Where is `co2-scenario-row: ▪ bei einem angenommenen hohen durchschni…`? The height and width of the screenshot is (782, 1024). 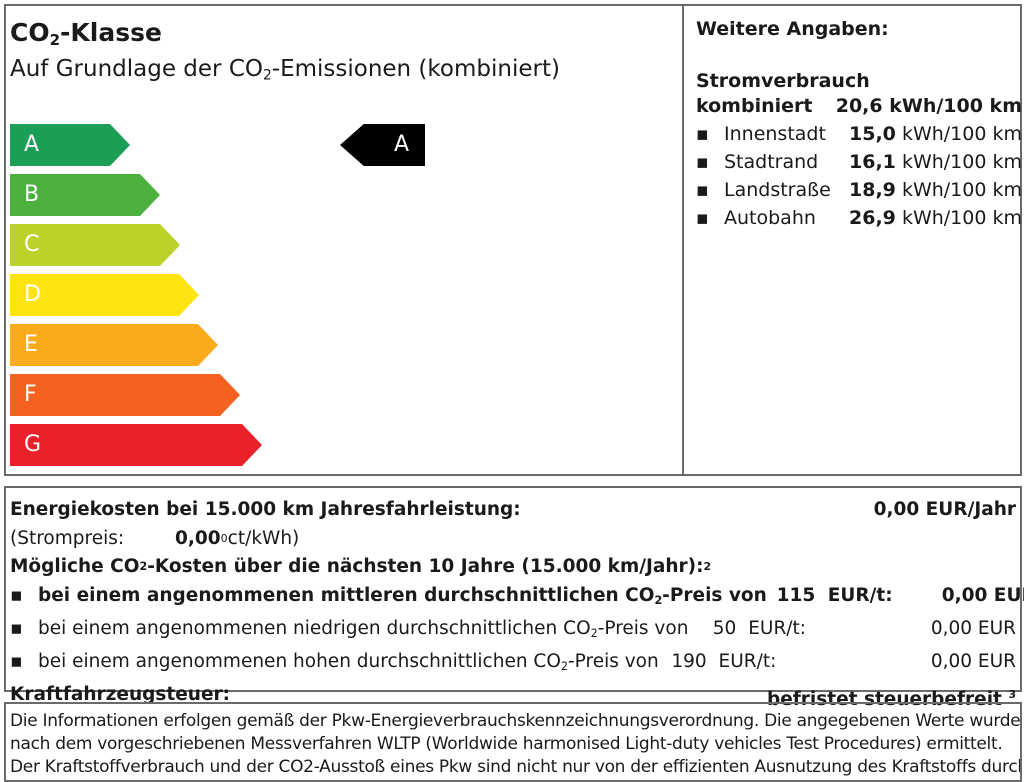 co2-scenario-row: ▪ bei einem angenommenen hohen durchschni… is located at coordinates (513, 664).